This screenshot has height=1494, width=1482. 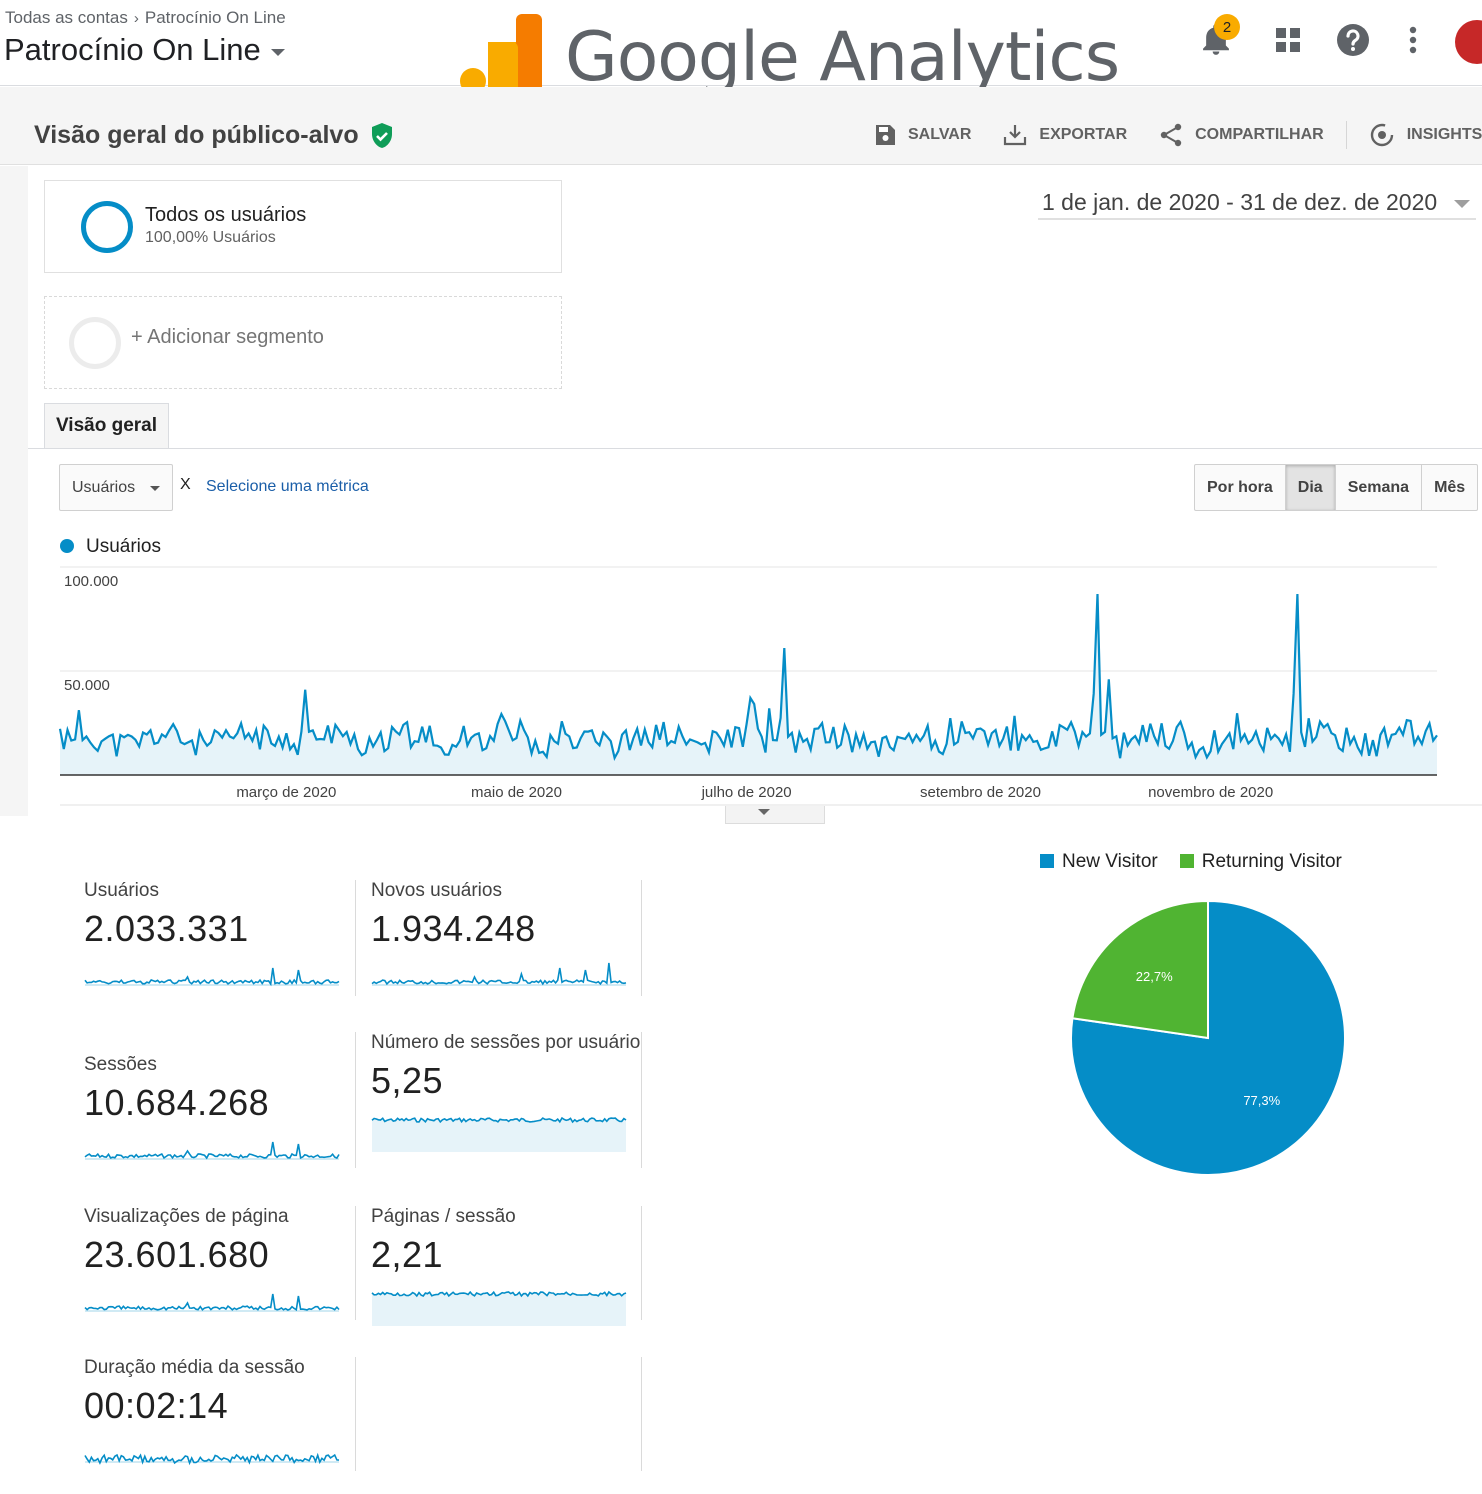 I want to click on share-button: COMPARTILHAR, so click(x=1241, y=135).